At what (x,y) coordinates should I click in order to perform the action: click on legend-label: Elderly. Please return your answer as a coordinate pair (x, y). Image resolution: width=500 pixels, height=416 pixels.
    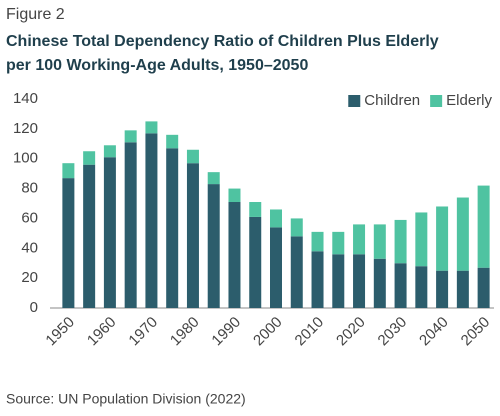
    Looking at the image, I should click on (469, 100).